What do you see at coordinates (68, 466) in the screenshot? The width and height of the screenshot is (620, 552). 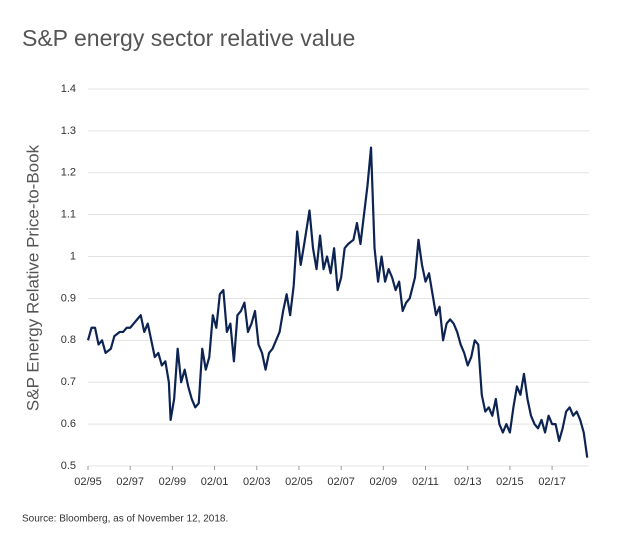 I see `y-tick-label: 0.5` at bounding box center [68, 466].